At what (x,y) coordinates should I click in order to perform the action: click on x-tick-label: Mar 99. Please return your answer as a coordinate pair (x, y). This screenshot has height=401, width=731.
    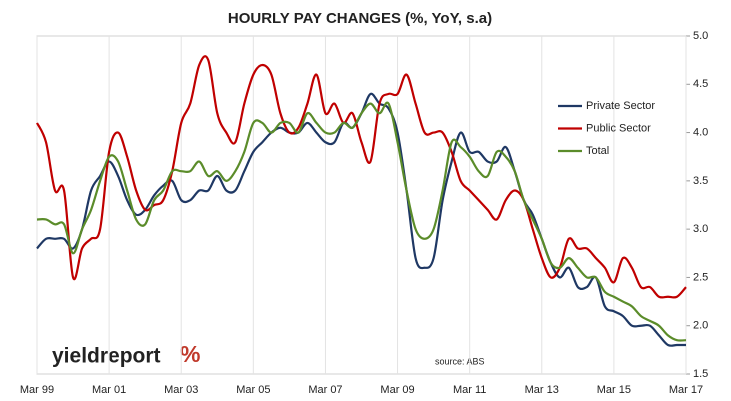
    Looking at the image, I should click on (37, 390).